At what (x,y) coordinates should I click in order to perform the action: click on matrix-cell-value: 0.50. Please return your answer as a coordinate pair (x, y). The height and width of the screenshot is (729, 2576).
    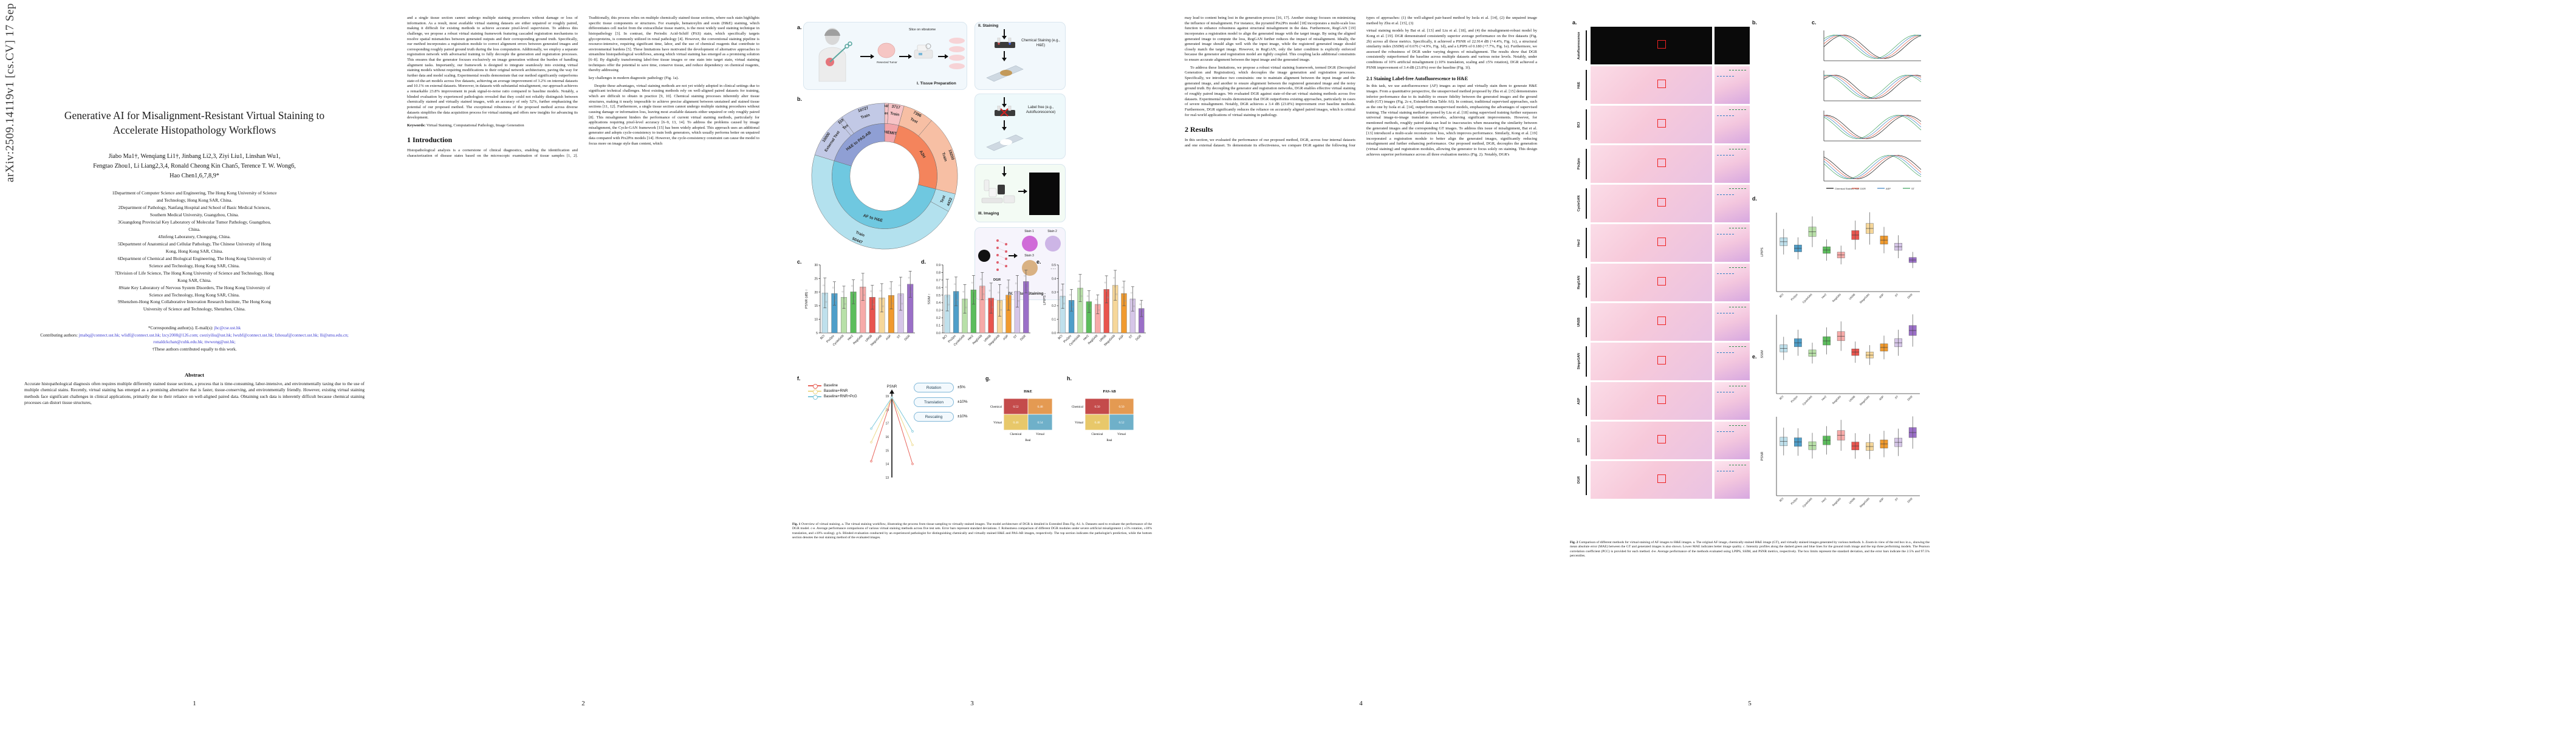
    Looking at the image, I should click on (1121, 407).